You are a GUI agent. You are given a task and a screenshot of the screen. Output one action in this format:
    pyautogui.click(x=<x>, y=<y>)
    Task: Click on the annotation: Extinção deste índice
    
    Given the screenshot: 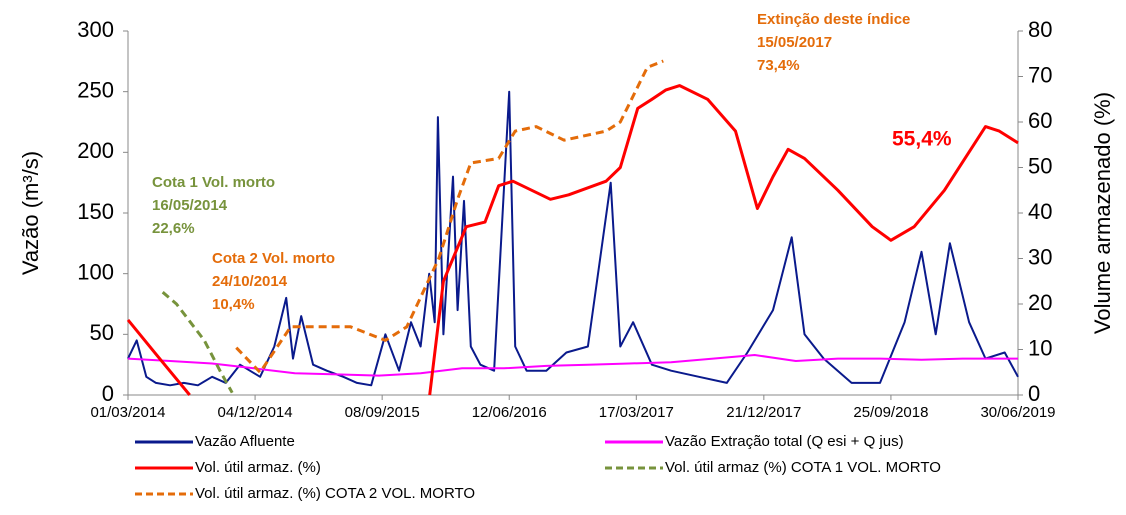 What is the action you would take?
    pyautogui.click(x=833, y=19)
    